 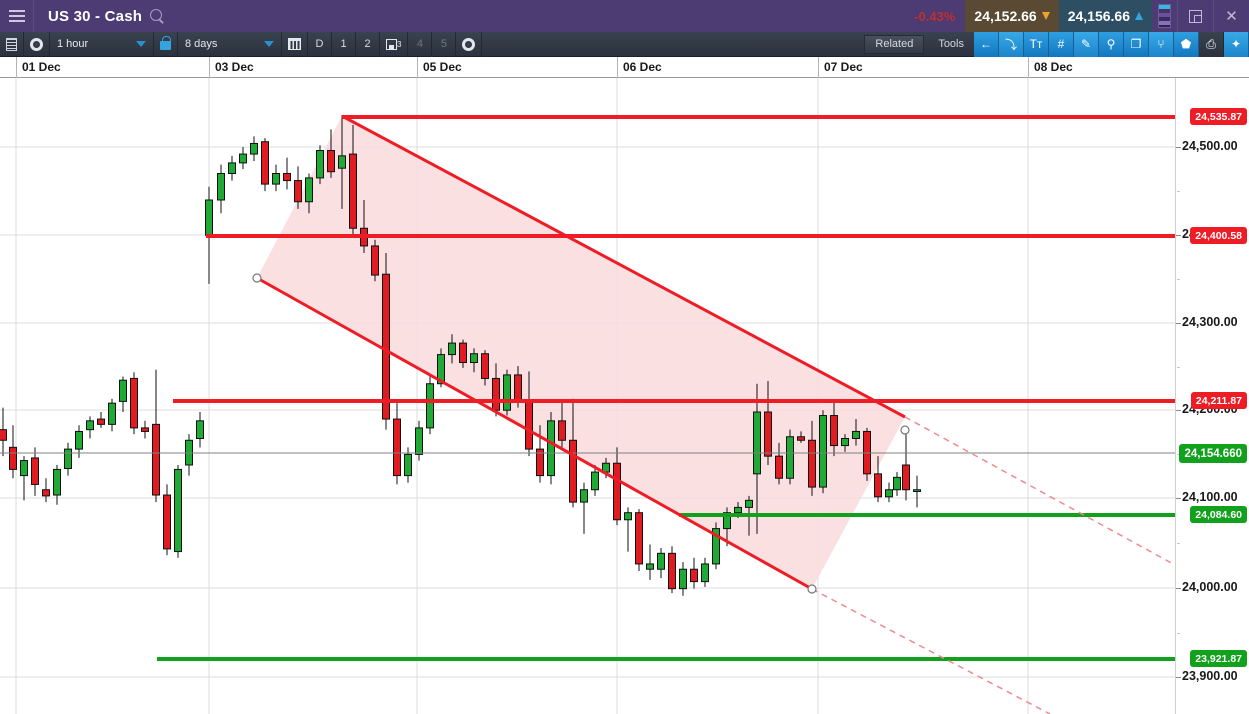 What do you see at coordinates (1012, 16) in the screenshot?
I see `sell-price-button: 24,152.66` at bounding box center [1012, 16].